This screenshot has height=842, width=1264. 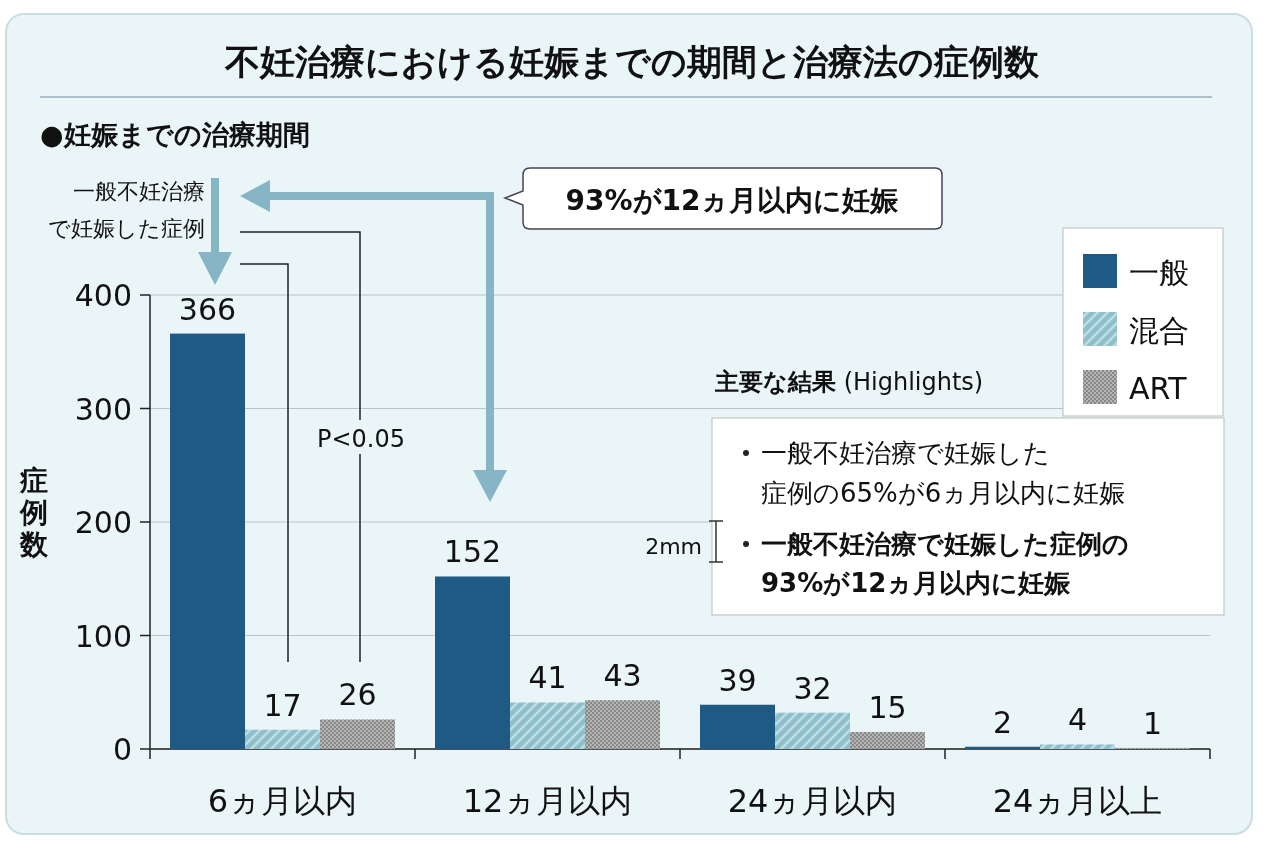 What do you see at coordinates (673, 546) in the screenshot?
I see `annotation: 2mm` at bounding box center [673, 546].